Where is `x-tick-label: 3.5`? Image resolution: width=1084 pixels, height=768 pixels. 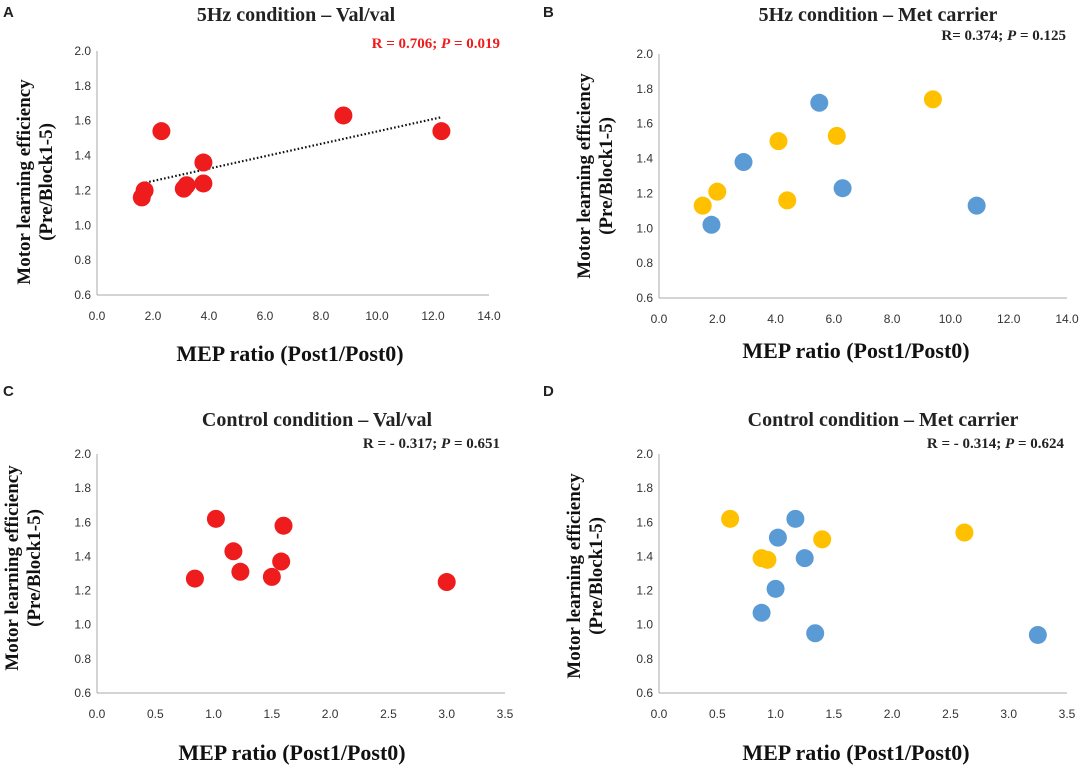 x-tick-label: 3.5 is located at coordinates (1067, 714).